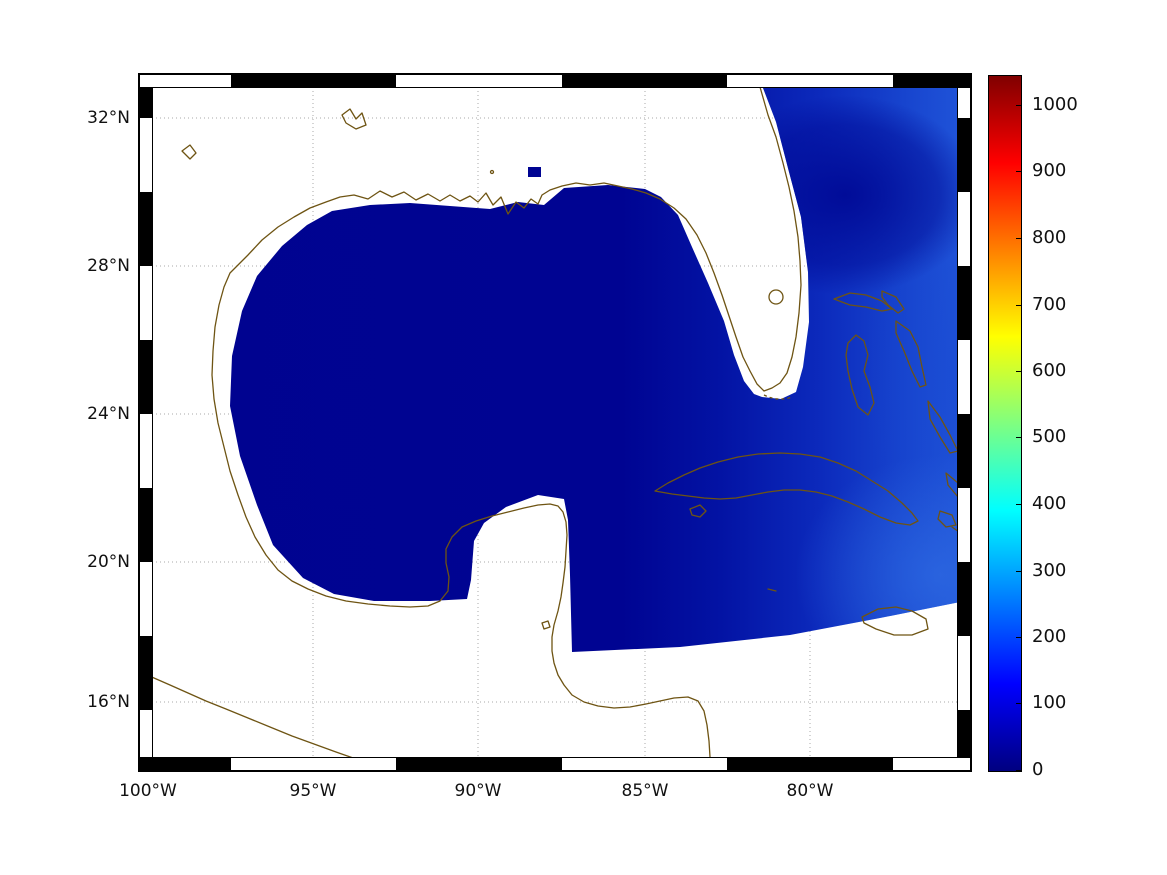  What do you see at coordinates (108, 414) in the screenshot?
I see `lat-tick-24n: 24°N` at bounding box center [108, 414].